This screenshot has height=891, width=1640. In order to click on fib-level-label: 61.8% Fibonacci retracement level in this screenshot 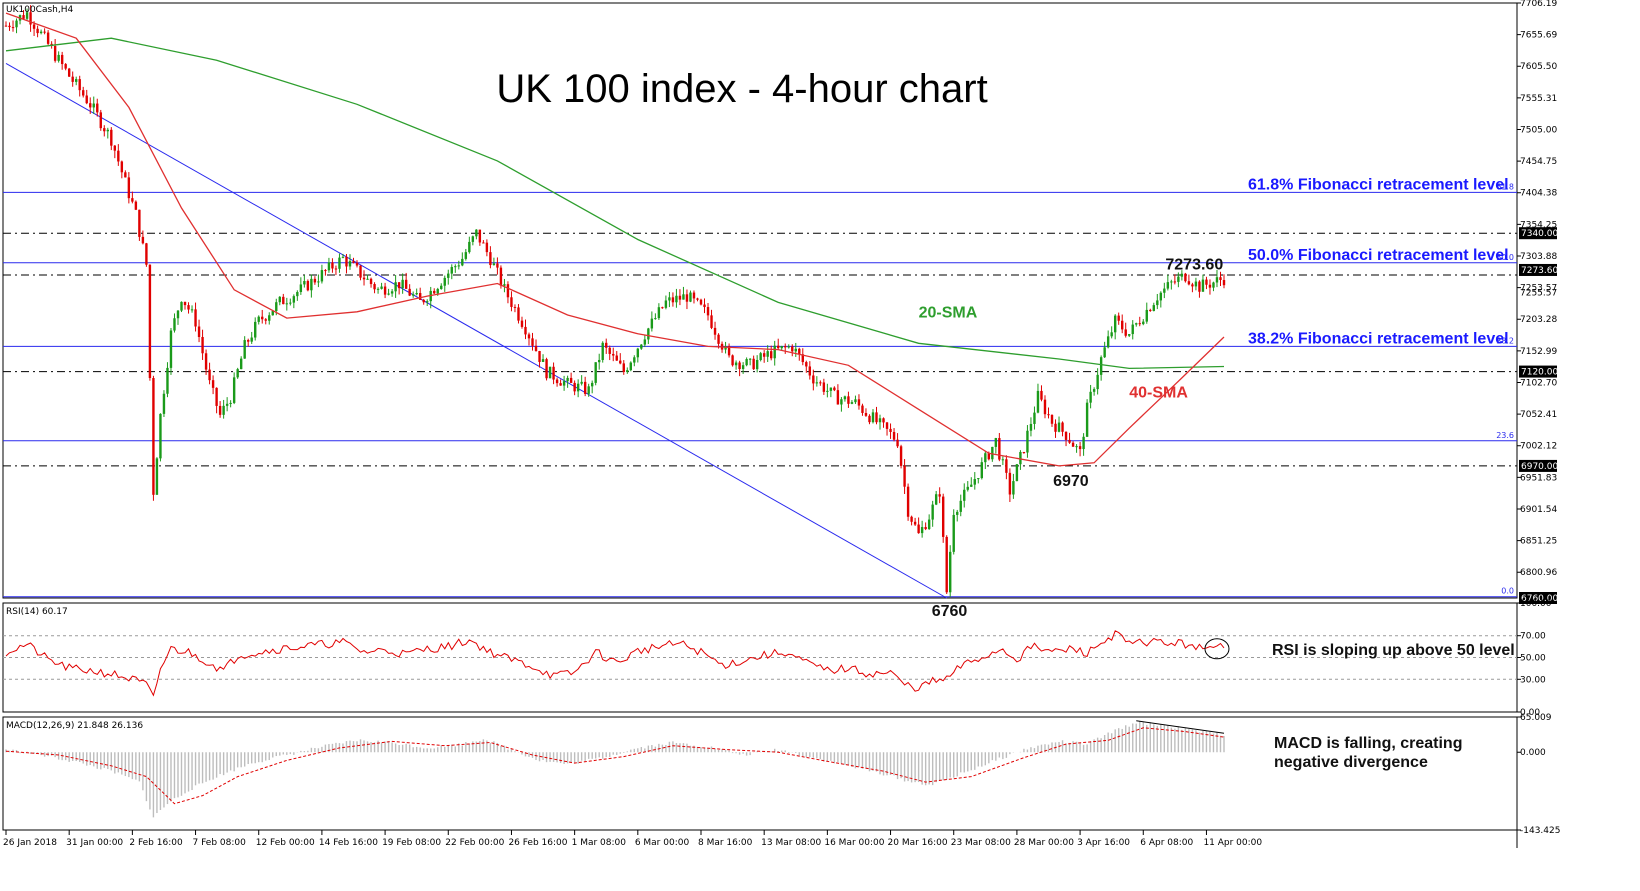, I will do `click(1378, 184)`.